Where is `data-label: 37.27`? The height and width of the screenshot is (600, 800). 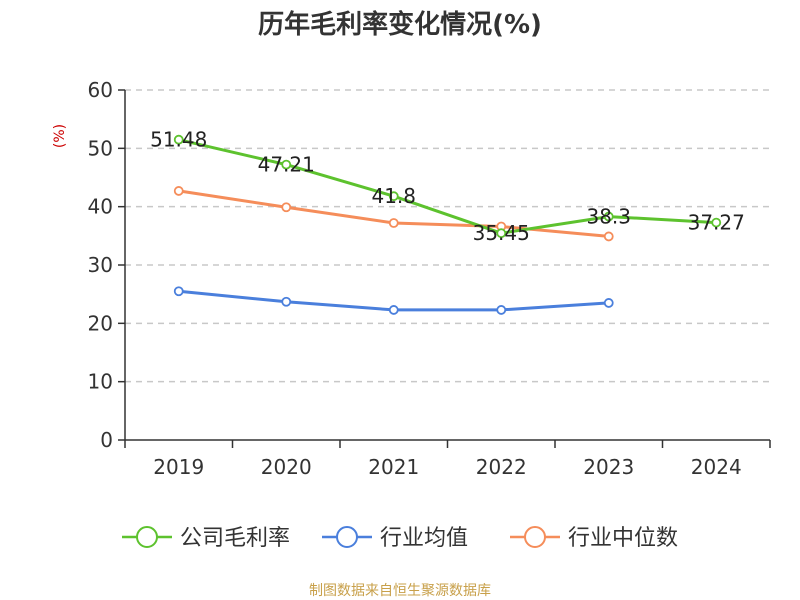
data-label: 37.27 is located at coordinates (716, 223).